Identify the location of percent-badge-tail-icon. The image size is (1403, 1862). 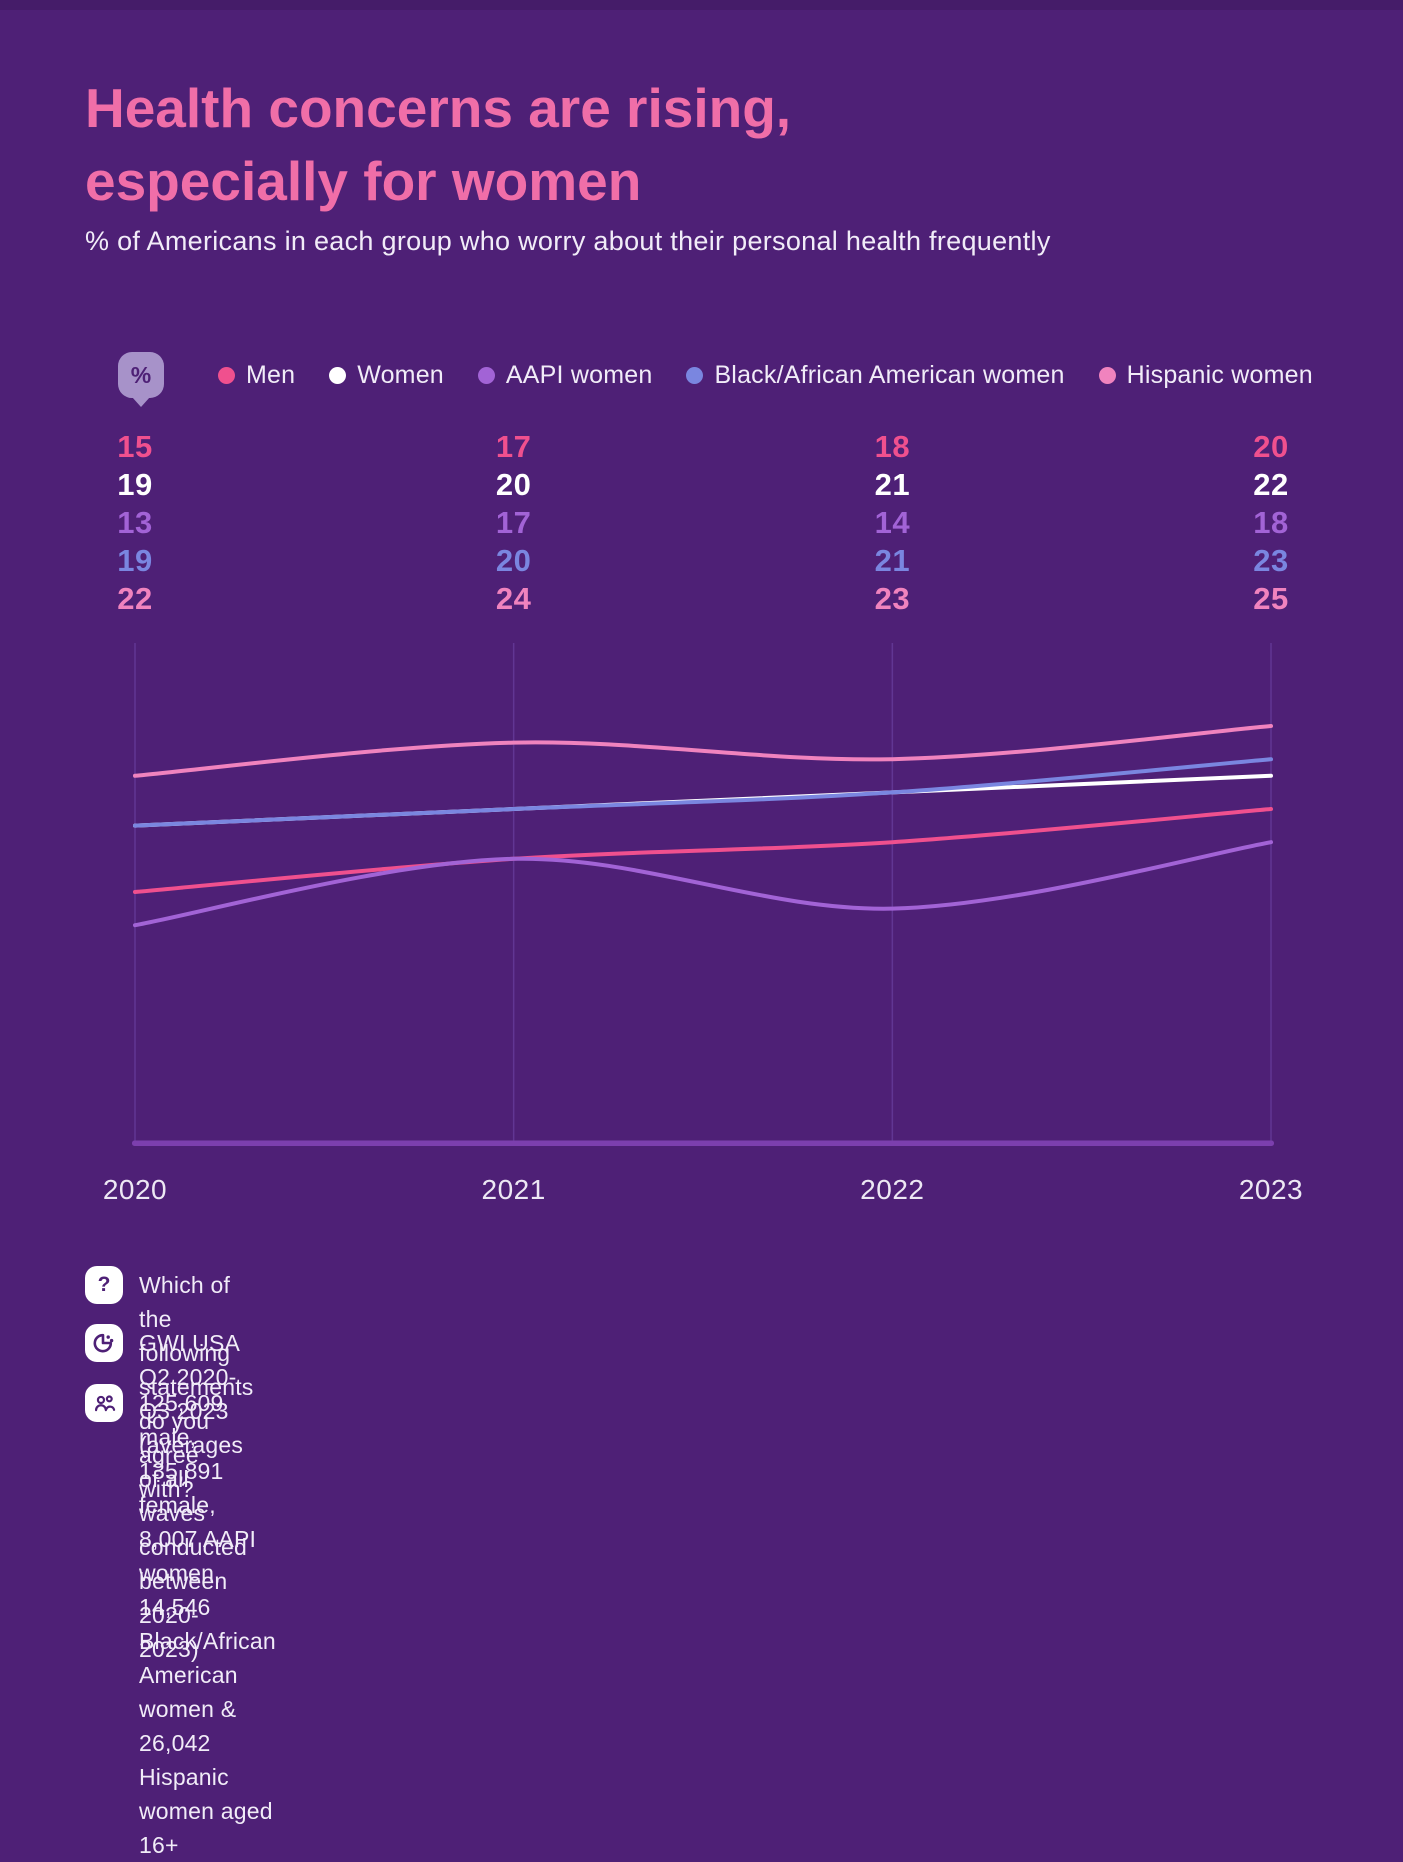
(141, 402).